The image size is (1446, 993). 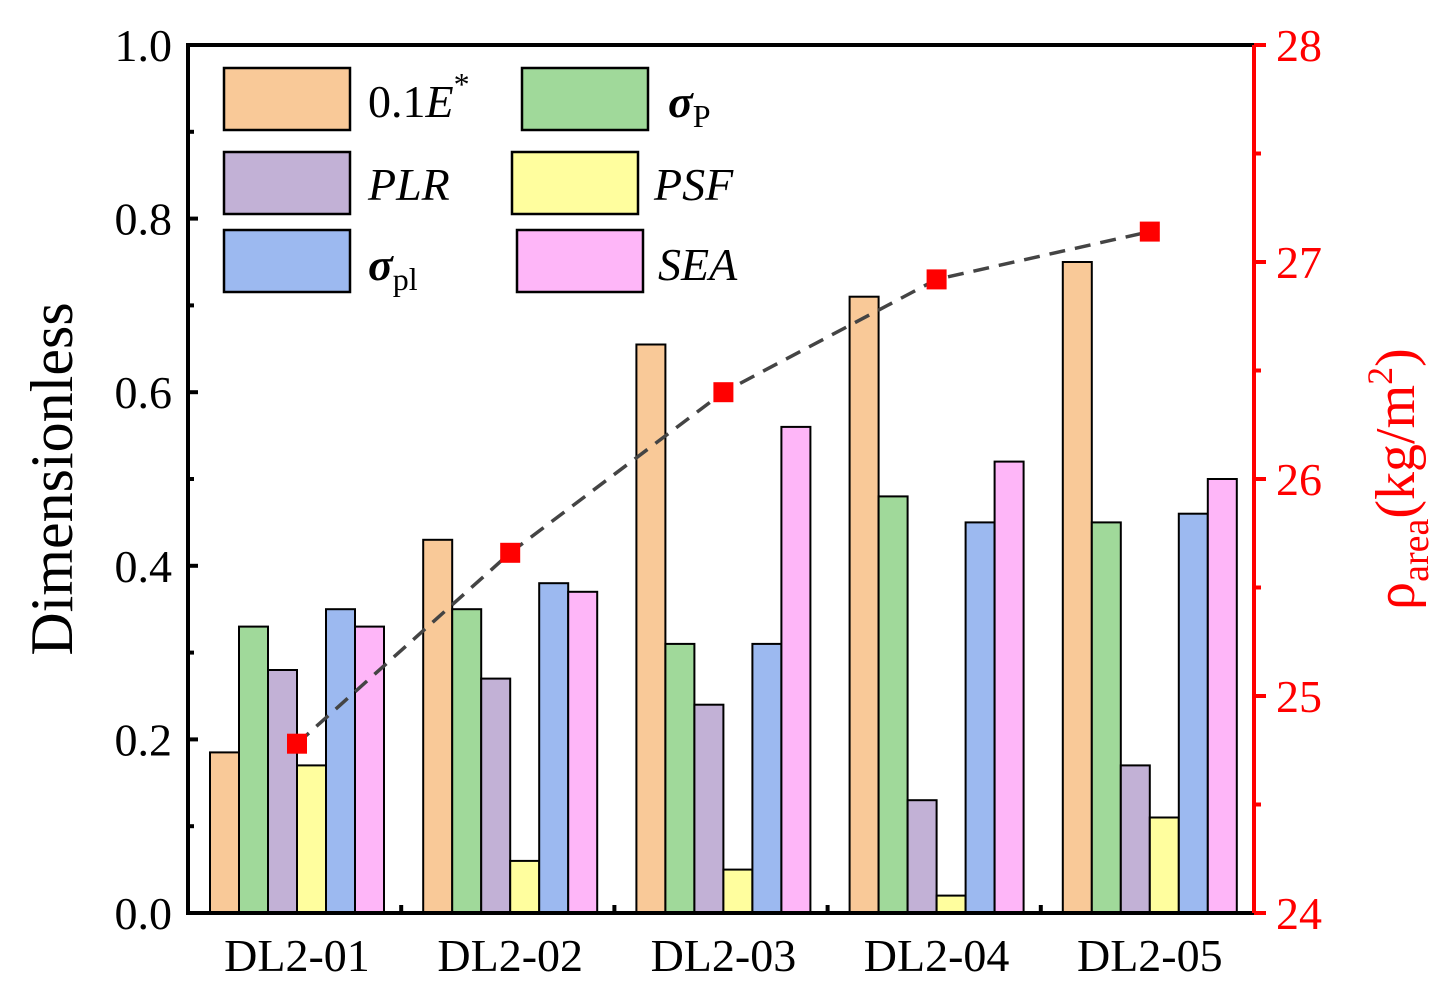 I want to click on bar-dl2-04-pl, so click(x=980, y=718).